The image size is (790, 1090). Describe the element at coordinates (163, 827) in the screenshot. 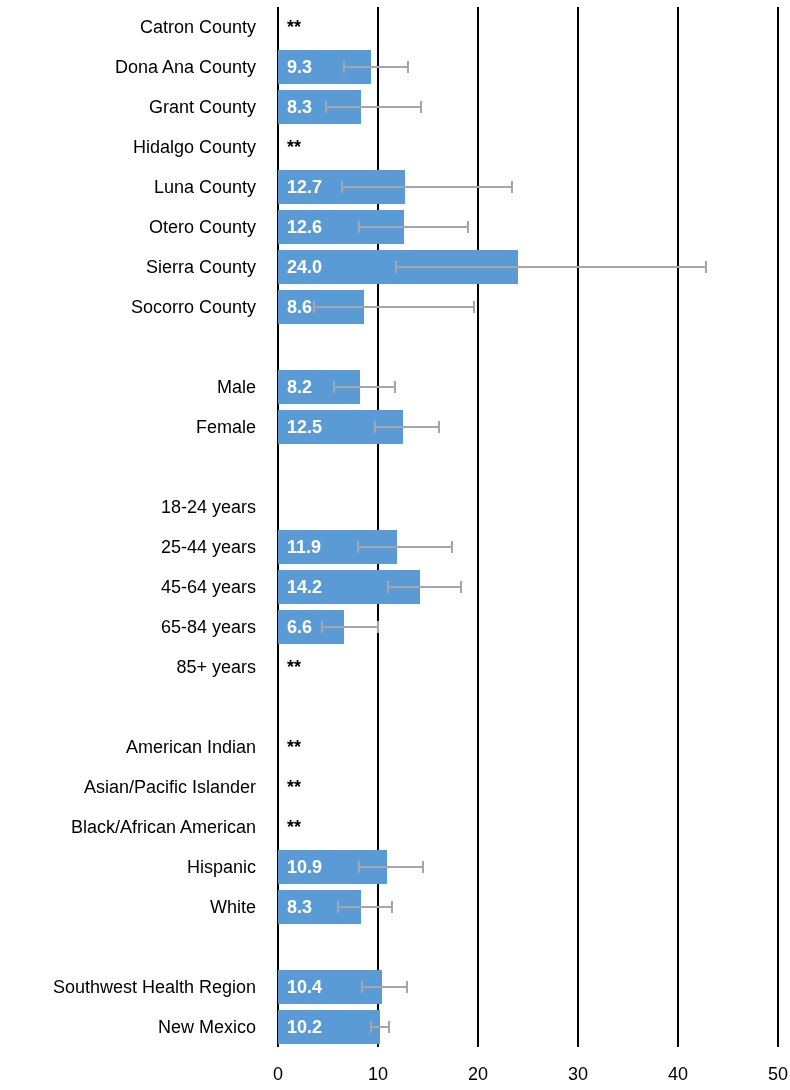

I see `y-tick-label: Black/African American` at that location.